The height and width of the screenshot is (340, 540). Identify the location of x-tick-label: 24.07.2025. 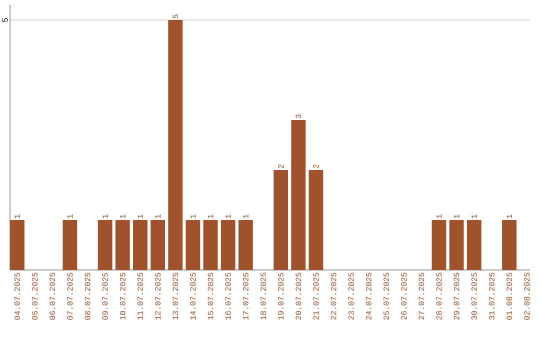
(369, 296).